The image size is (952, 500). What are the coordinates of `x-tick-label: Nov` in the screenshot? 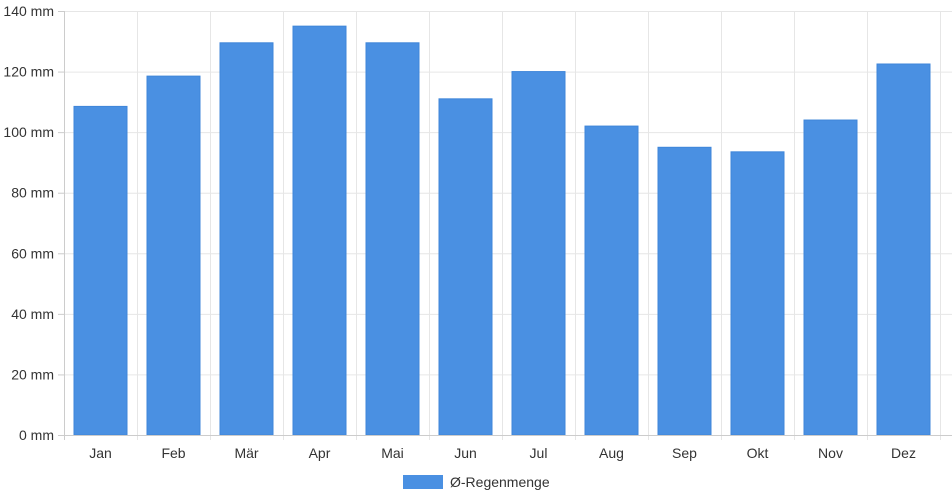 It's located at (830, 453).